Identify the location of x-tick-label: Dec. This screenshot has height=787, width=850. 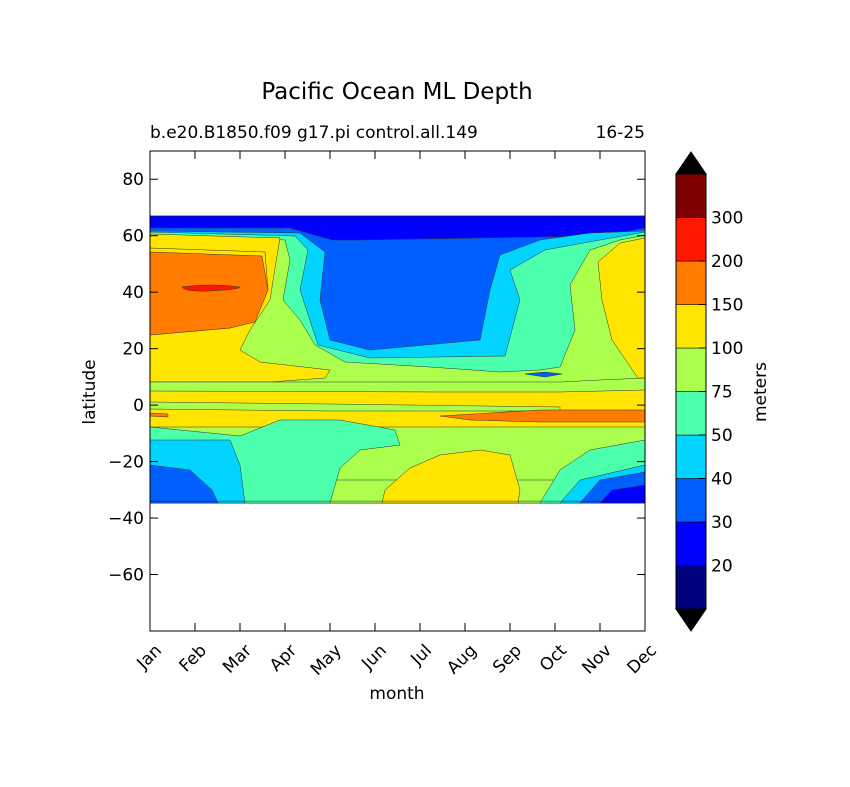
(642, 659).